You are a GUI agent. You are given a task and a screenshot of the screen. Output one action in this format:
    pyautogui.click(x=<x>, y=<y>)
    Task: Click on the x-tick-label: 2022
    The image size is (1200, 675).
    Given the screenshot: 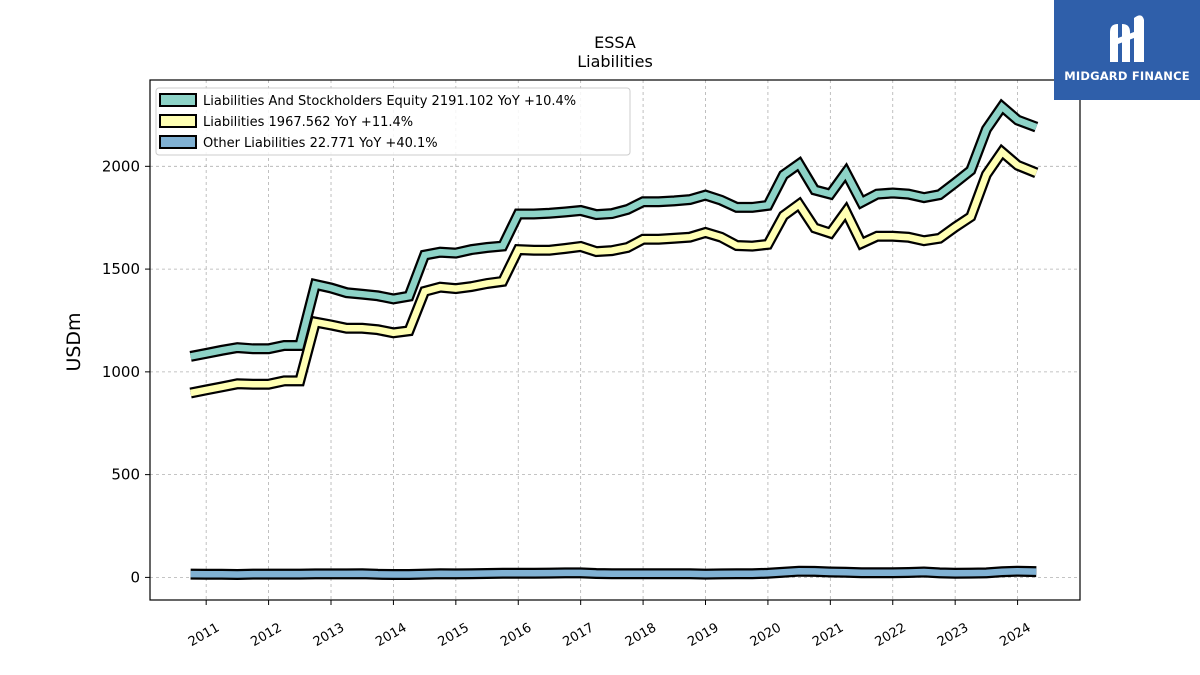 What is the action you would take?
    pyautogui.click(x=891, y=635)
    